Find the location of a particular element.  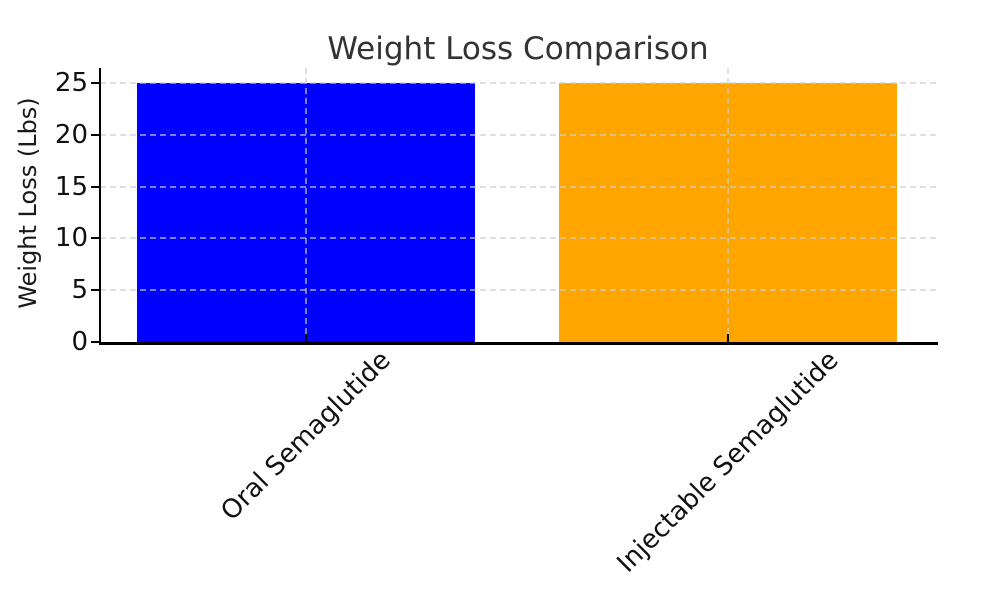

y-tick-label: 25 is located at coordinates (71, 83).